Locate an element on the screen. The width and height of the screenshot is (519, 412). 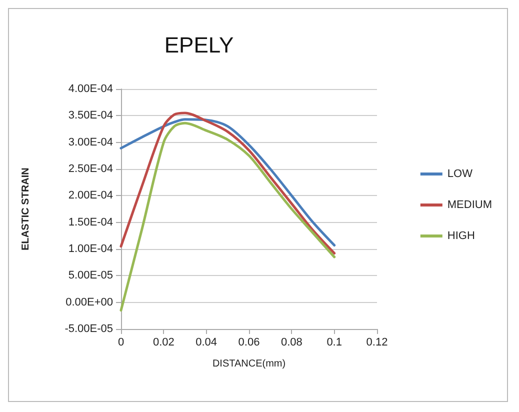
y-tick-label: -5.00E-05 is located at coordinates (88, 329).